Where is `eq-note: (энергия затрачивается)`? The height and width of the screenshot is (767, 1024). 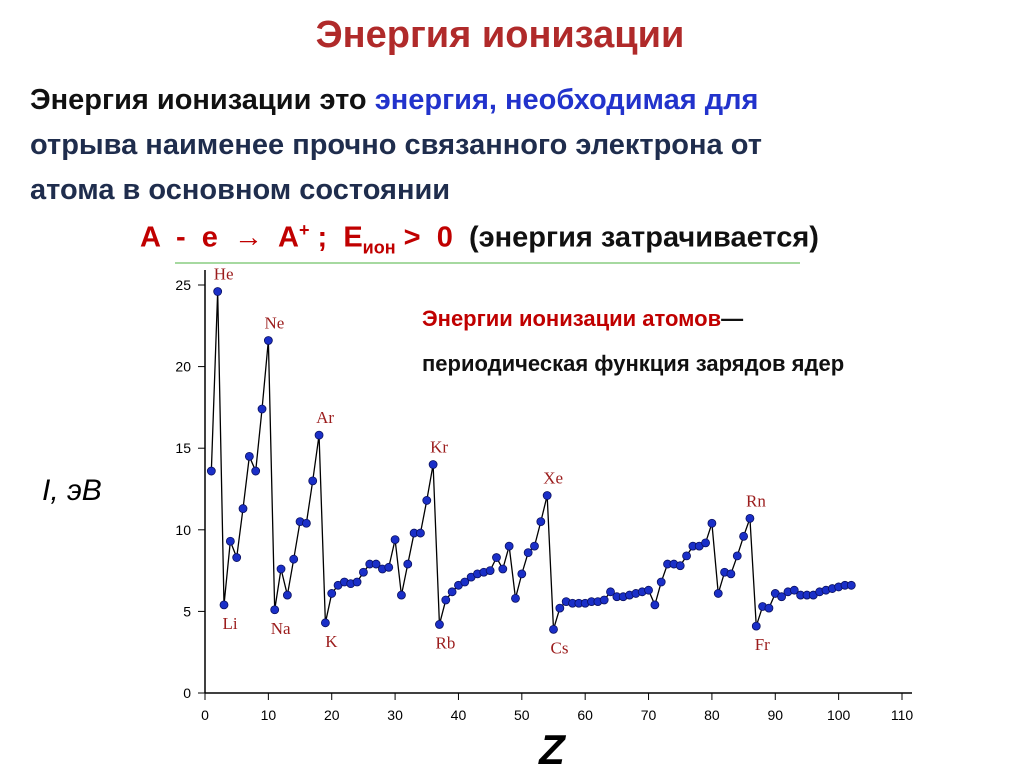
eq-note: (энергия затрачивается) is located at coordinates (643, 237).